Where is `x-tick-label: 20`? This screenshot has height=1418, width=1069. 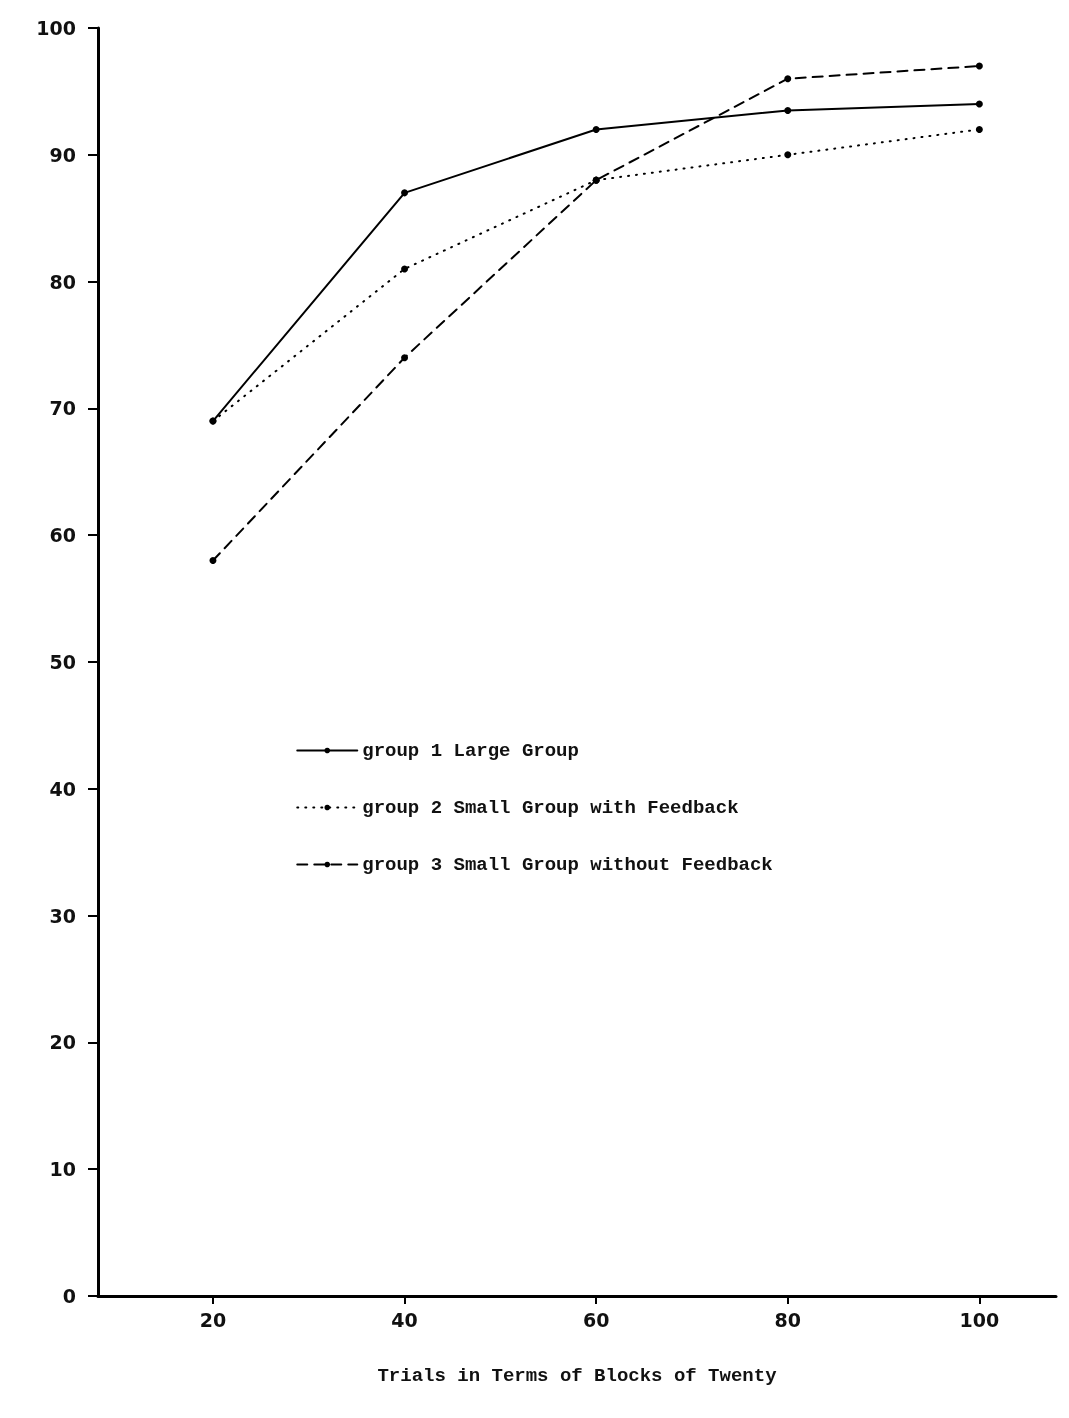
x-tick-label: 20 is located at coordinates (213, 1319).